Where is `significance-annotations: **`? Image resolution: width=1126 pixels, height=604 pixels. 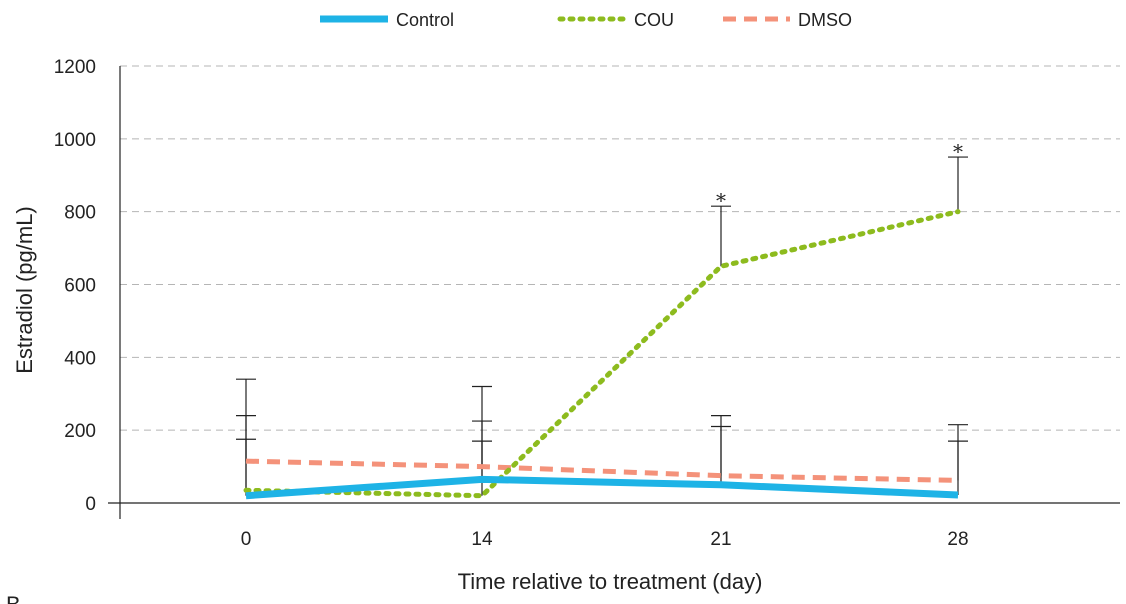 significance-annotations: ** is located at coordinates (839, 175).